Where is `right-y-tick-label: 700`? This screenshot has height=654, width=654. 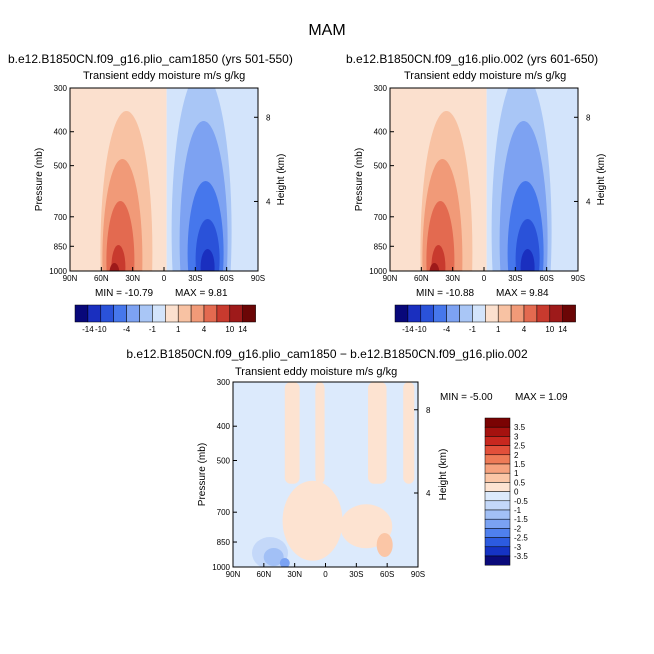 right-y-tick-label: 700 is located at coordinates (381, 217).